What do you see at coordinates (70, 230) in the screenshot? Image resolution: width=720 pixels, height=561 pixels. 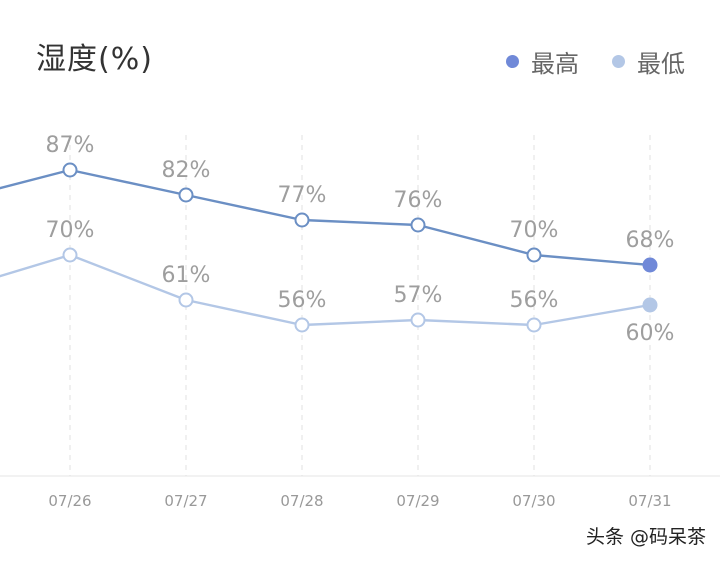 I see `data-label-low: 70%` at bounding box center [70, 230].